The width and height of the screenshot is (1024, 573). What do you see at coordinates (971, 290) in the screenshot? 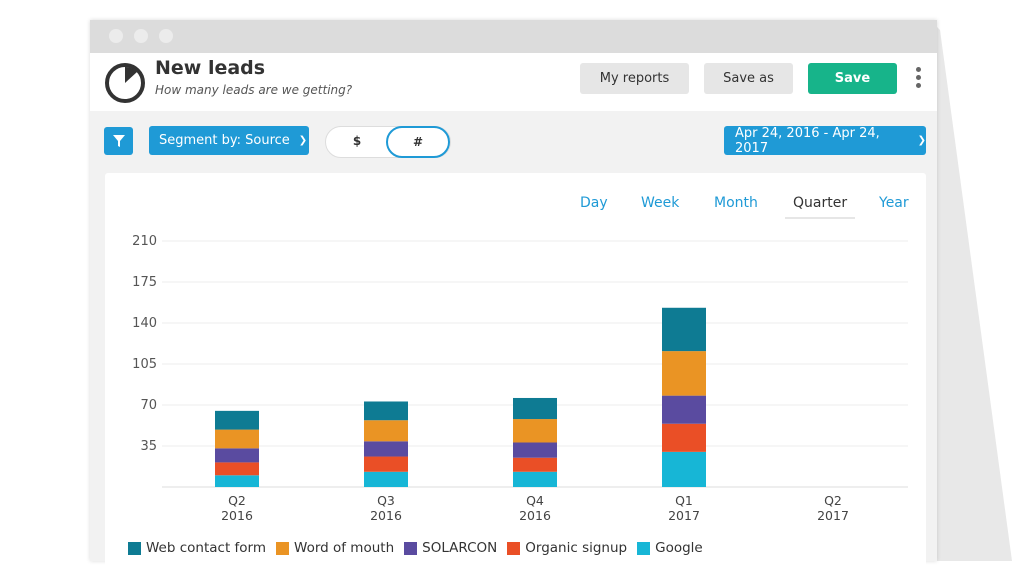
I see `window-side-panel` at bounding box center [971, 290].